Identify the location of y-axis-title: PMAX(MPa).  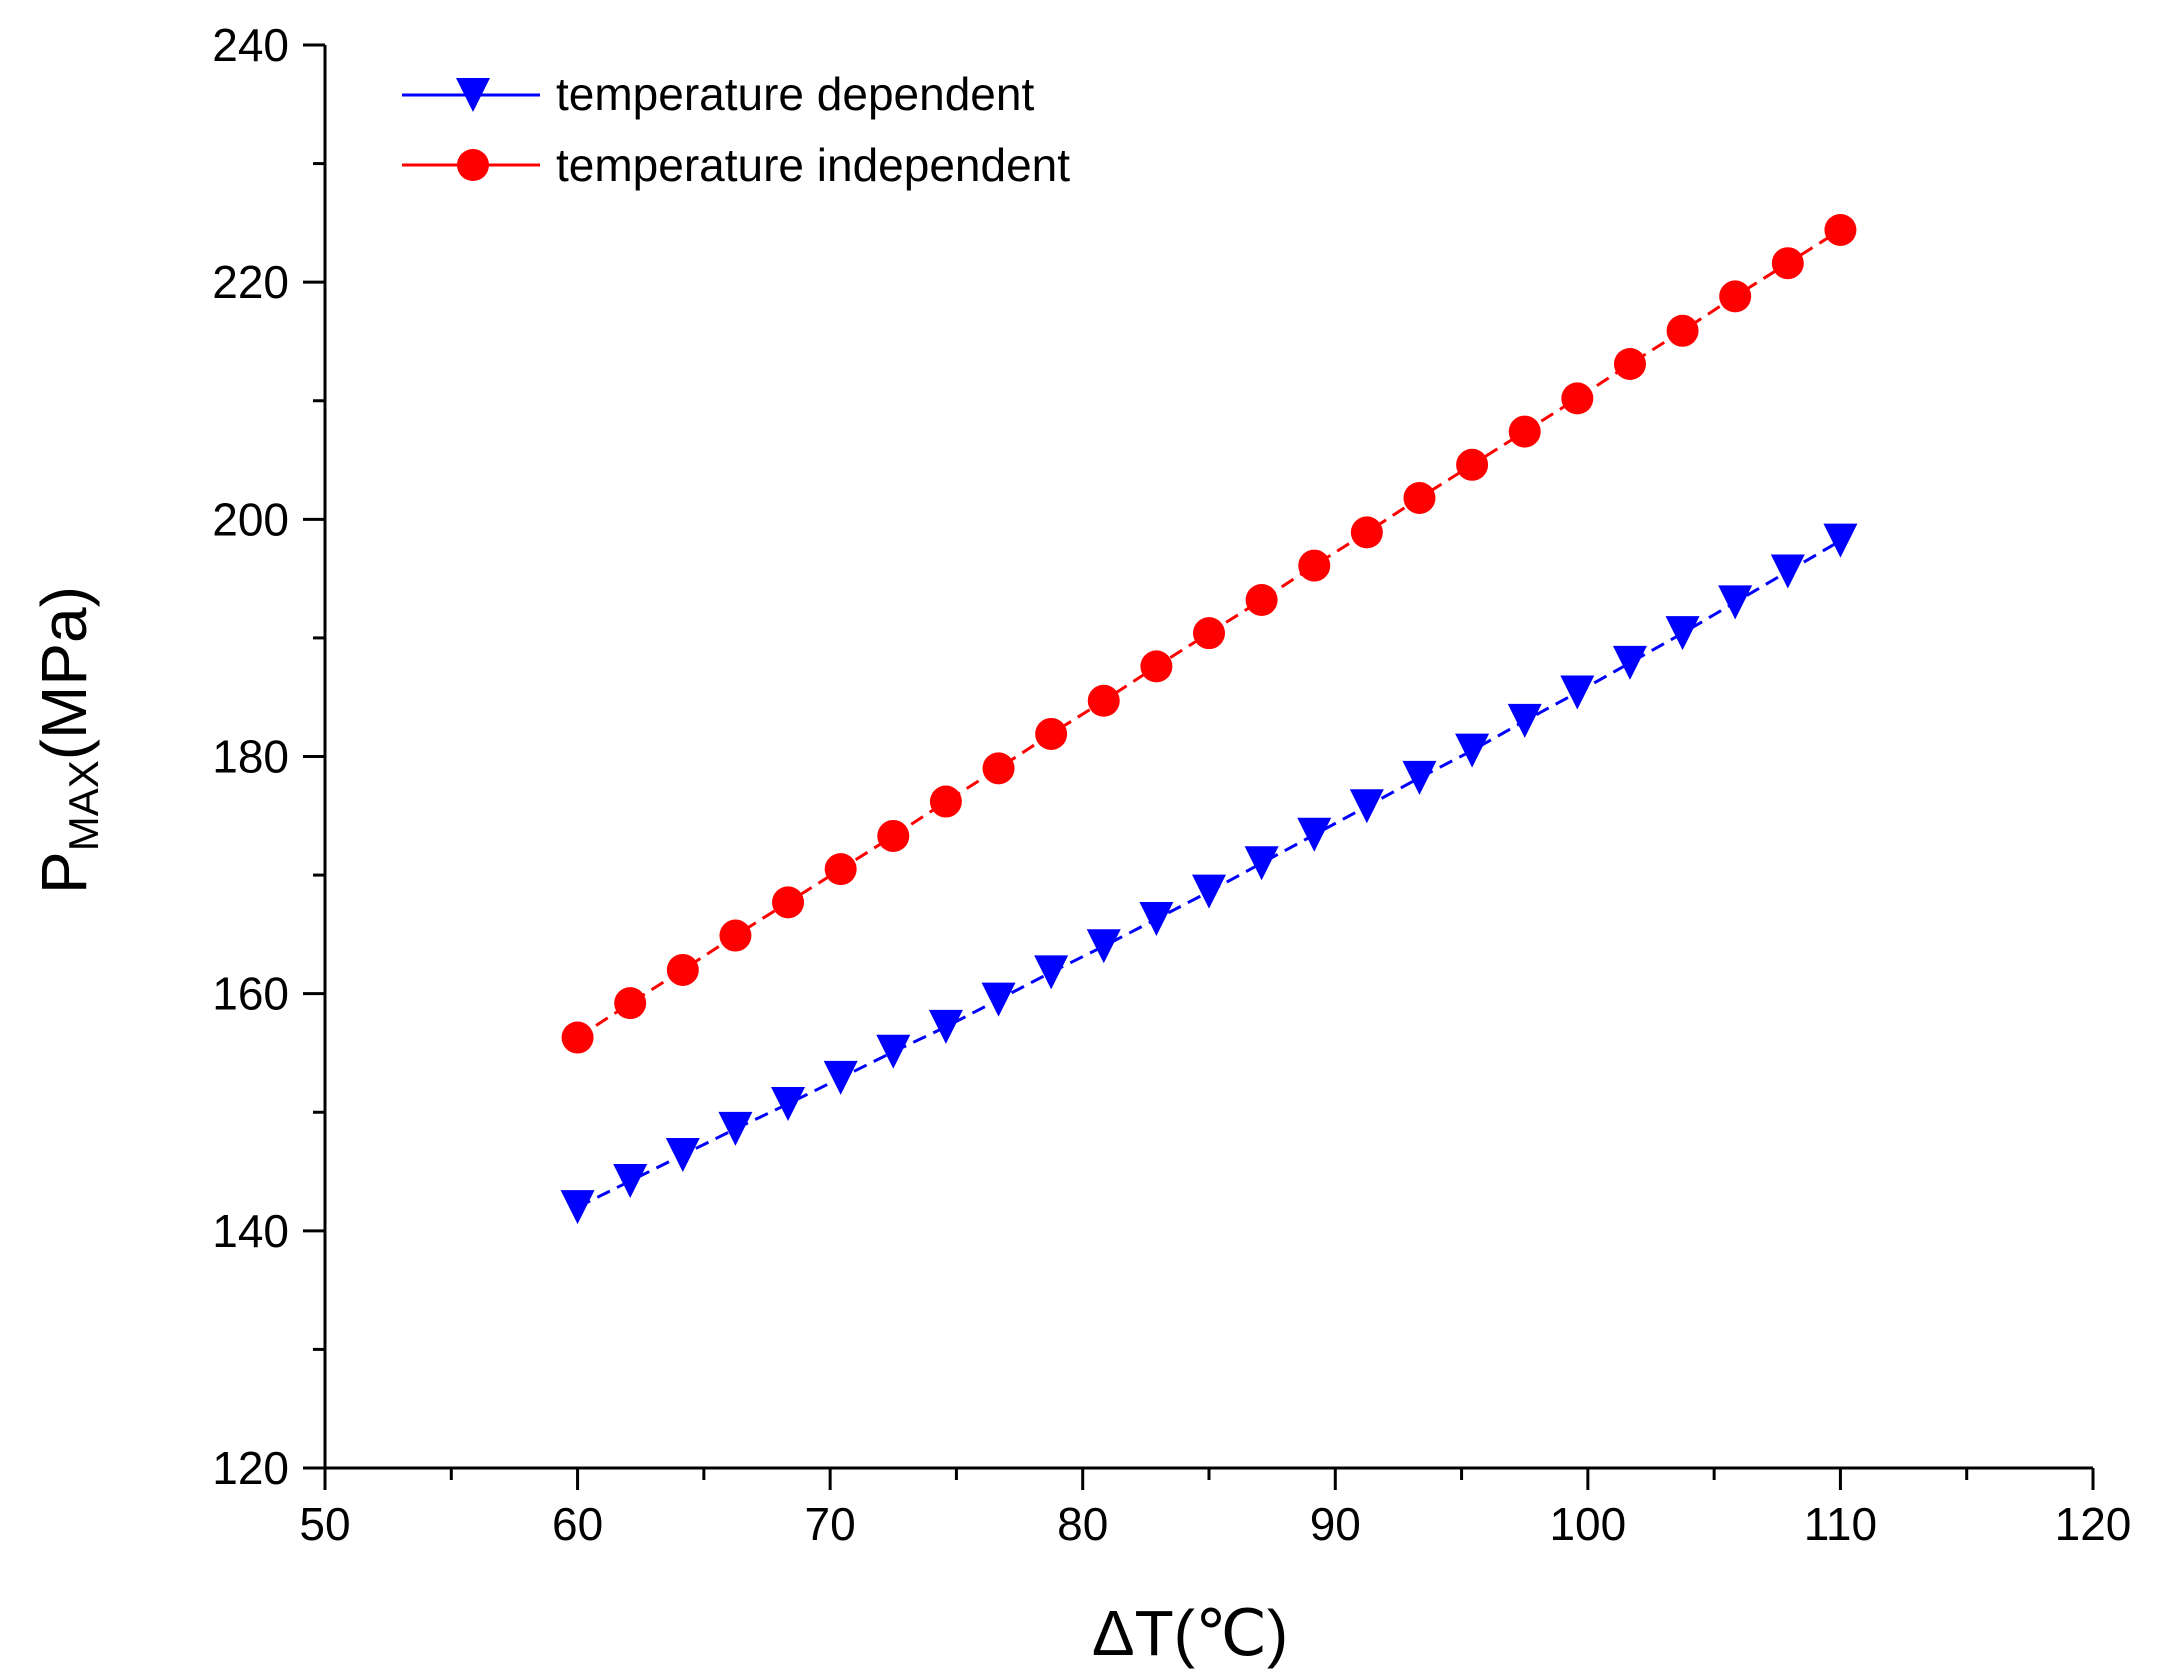
(67, 740).